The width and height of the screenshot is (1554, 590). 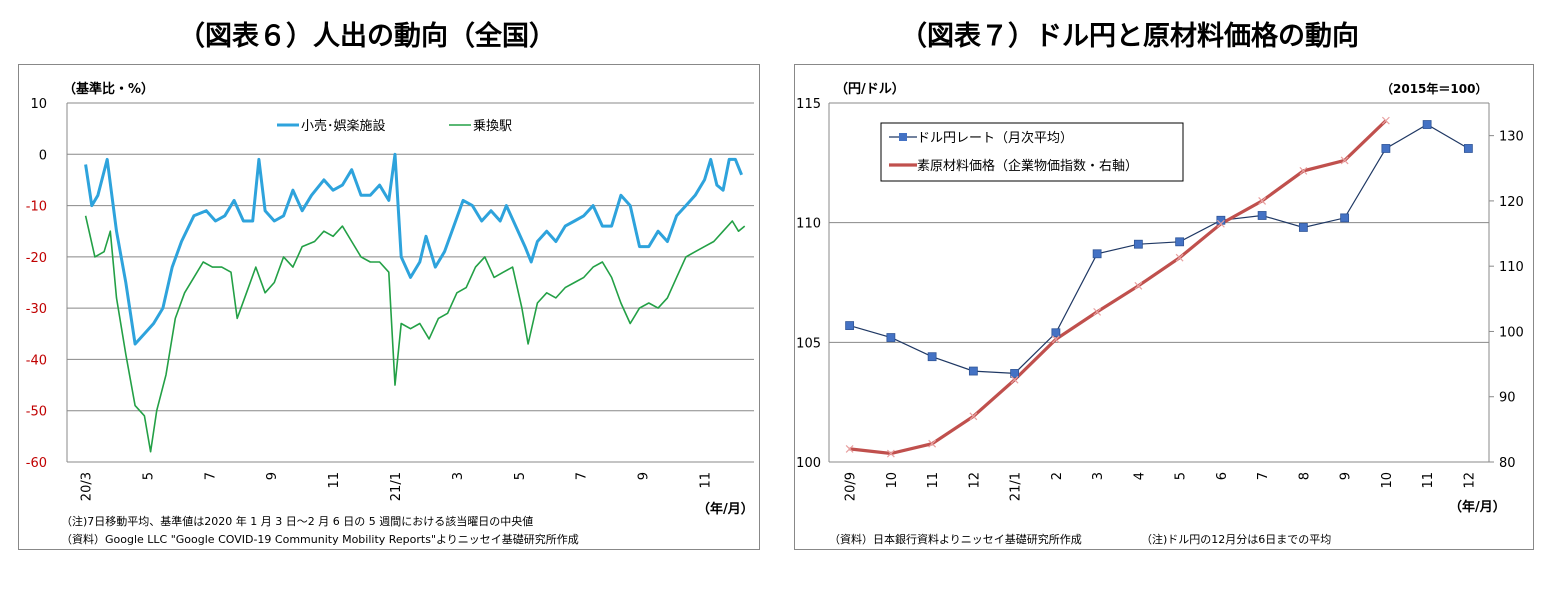 I want to click on right-right-y-tick-label: 120, so click(x=1511, y=202).